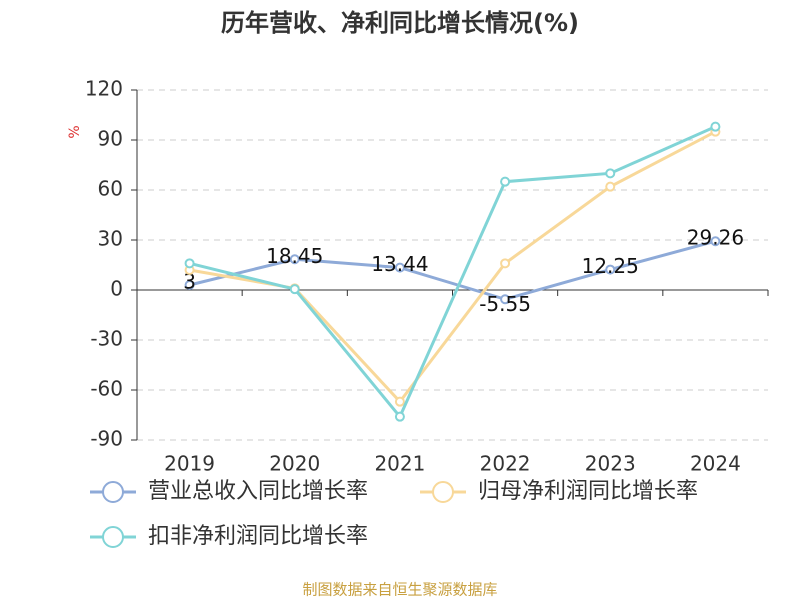 This screenshot has width=800, height=600. Describe the element at coordinates (110, 239) in the screenshot. I see `y-tick-label: 30` at that location.